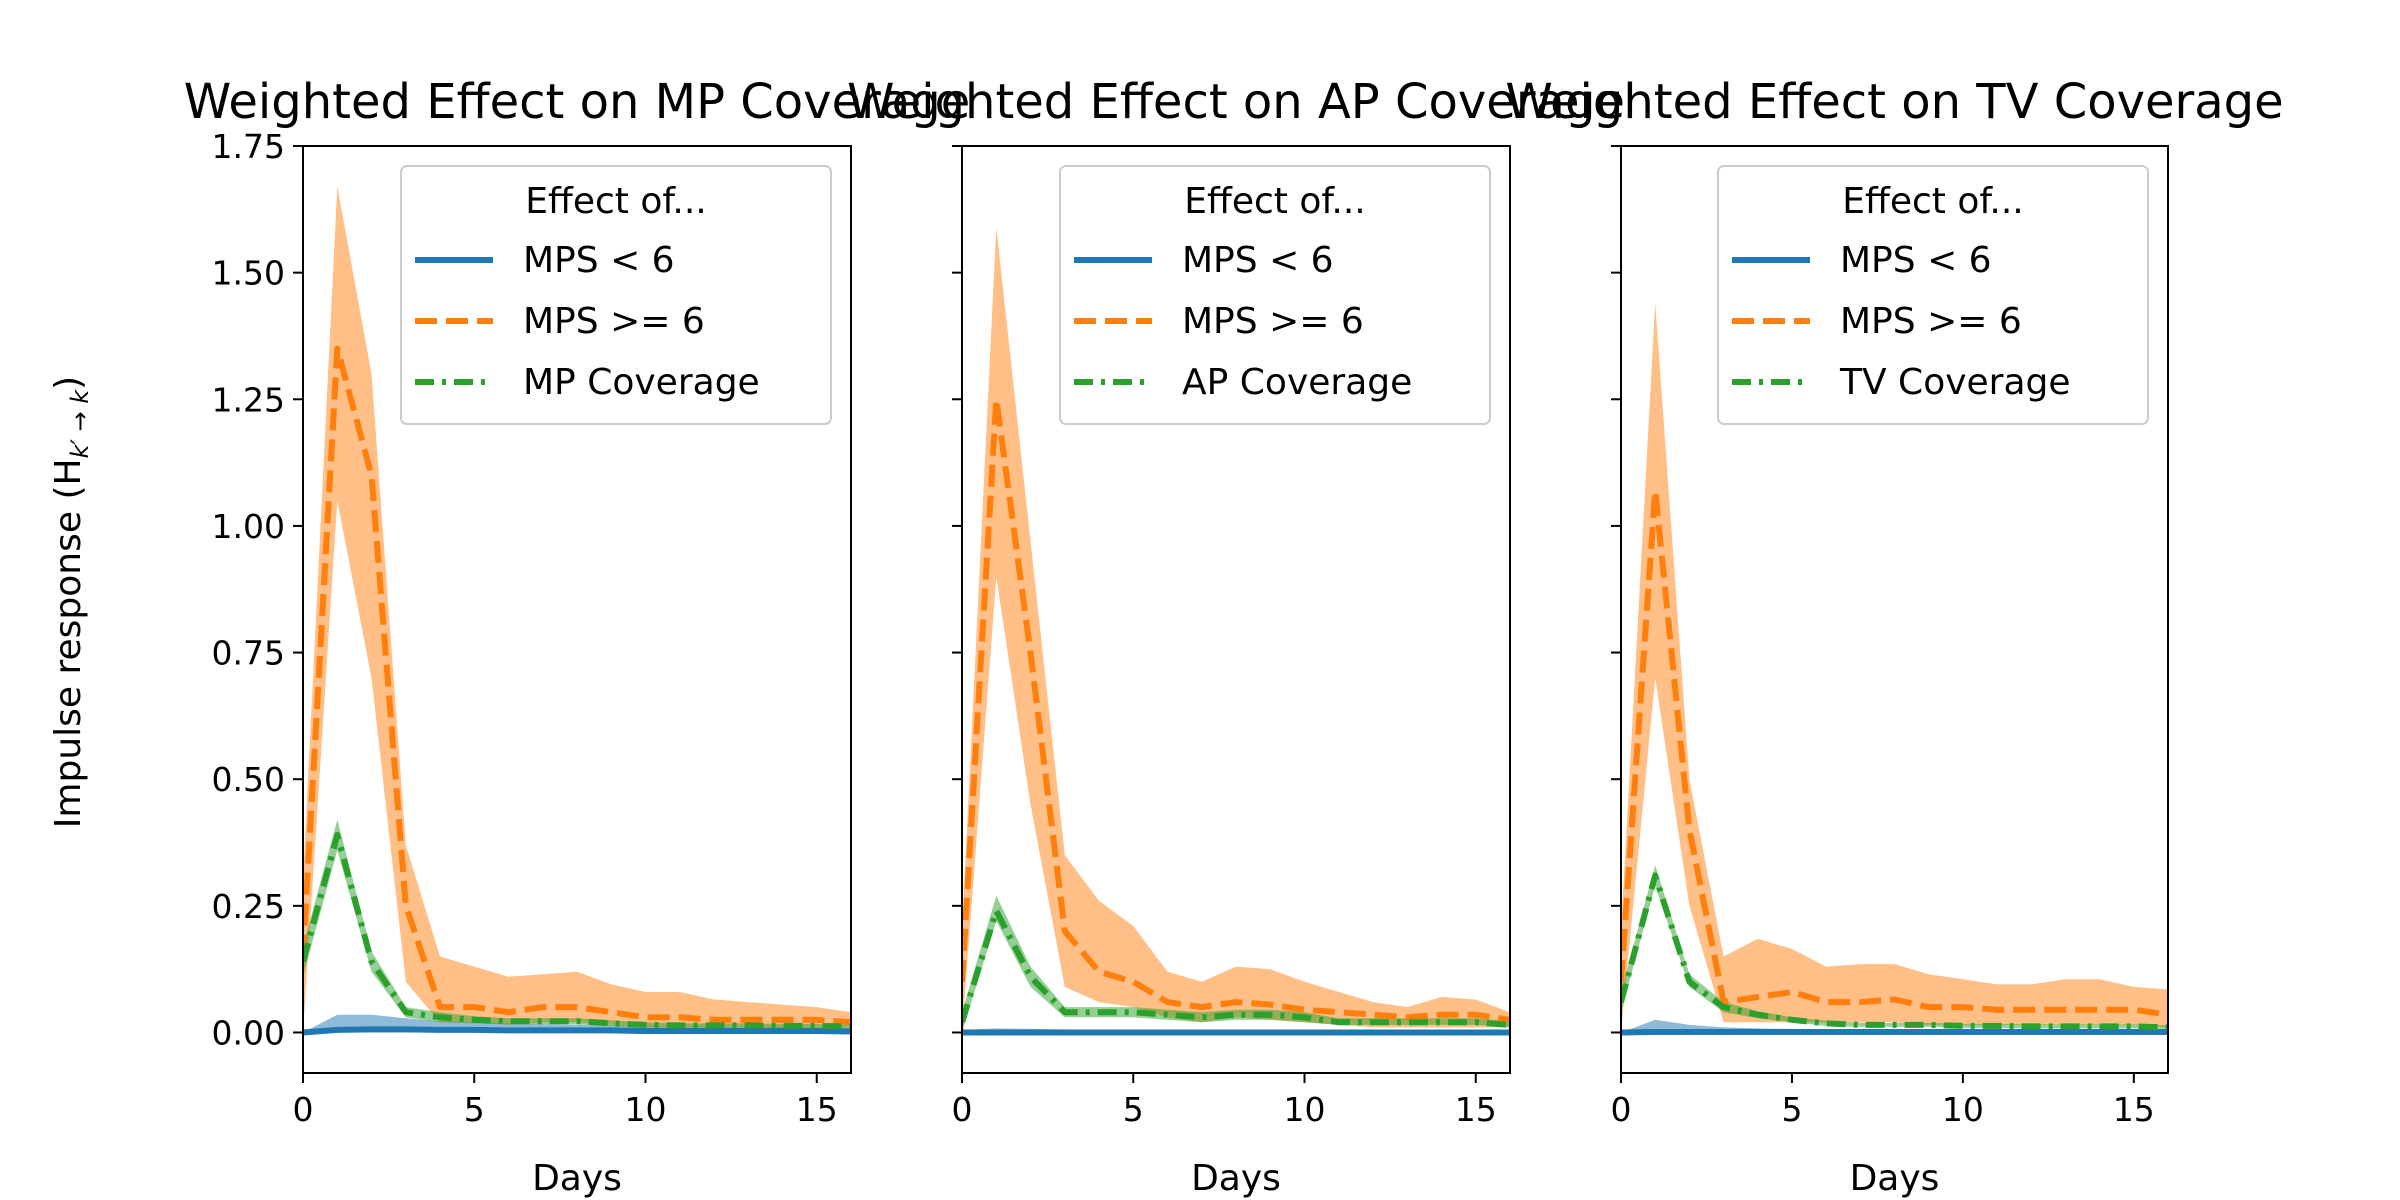 The width and height of the screenshot is (2400, 1200). What do you see at coordinates (248, 399) in the screenshot?
I see `y-tick-label: 1.25` at bounding box center [248, 399].